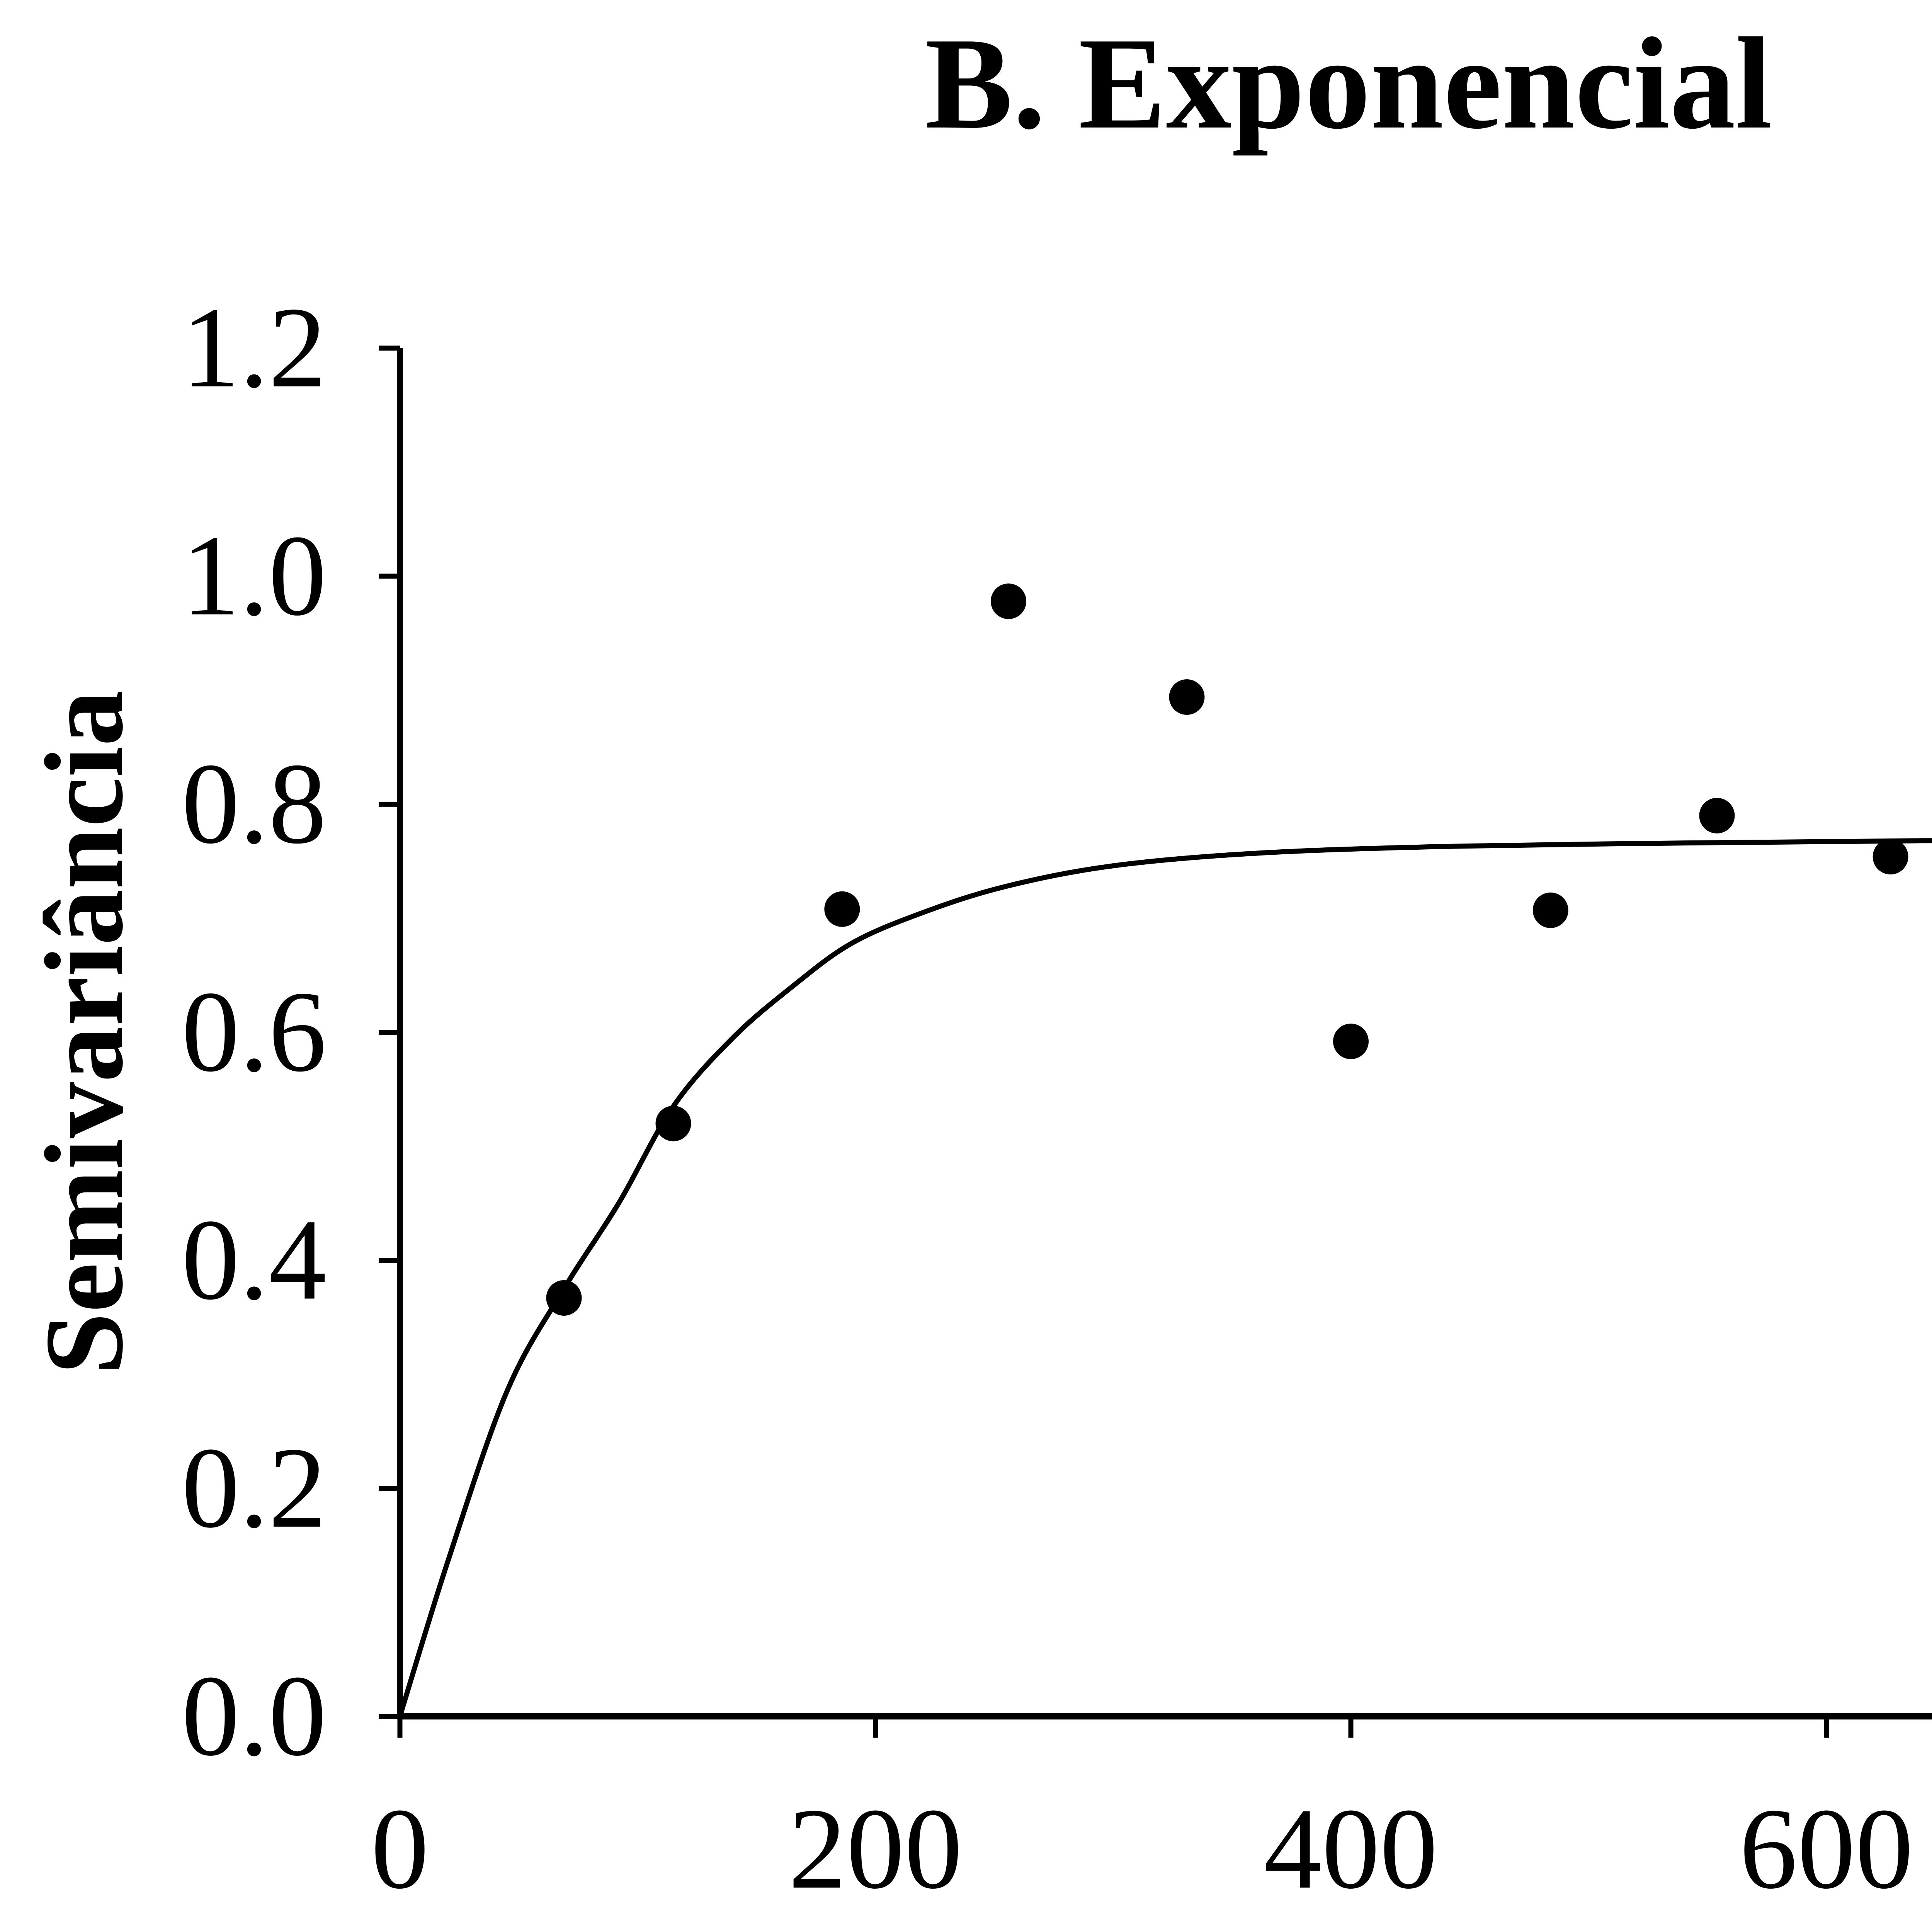 Image resolution: width=1932 pixels, height=1932 pixels. I want to click on x-tick-label: 600, so click(1827, 1849).